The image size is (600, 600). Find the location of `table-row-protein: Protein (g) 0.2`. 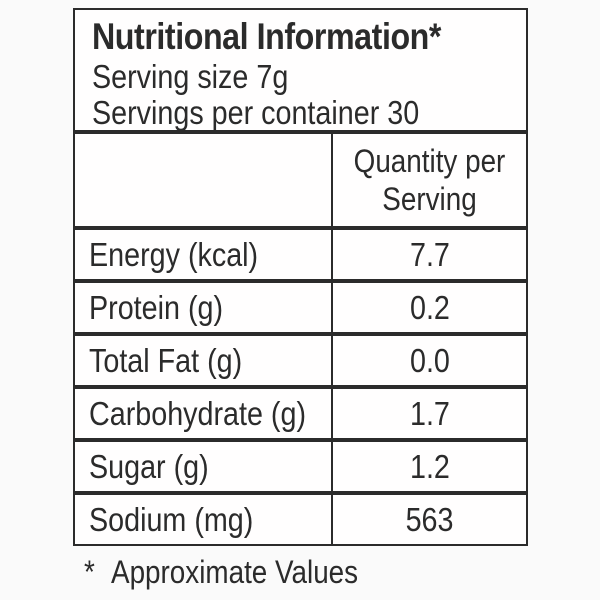

table-row-protein: Protein (g) 0.2 is located at coordinates (300, 309).